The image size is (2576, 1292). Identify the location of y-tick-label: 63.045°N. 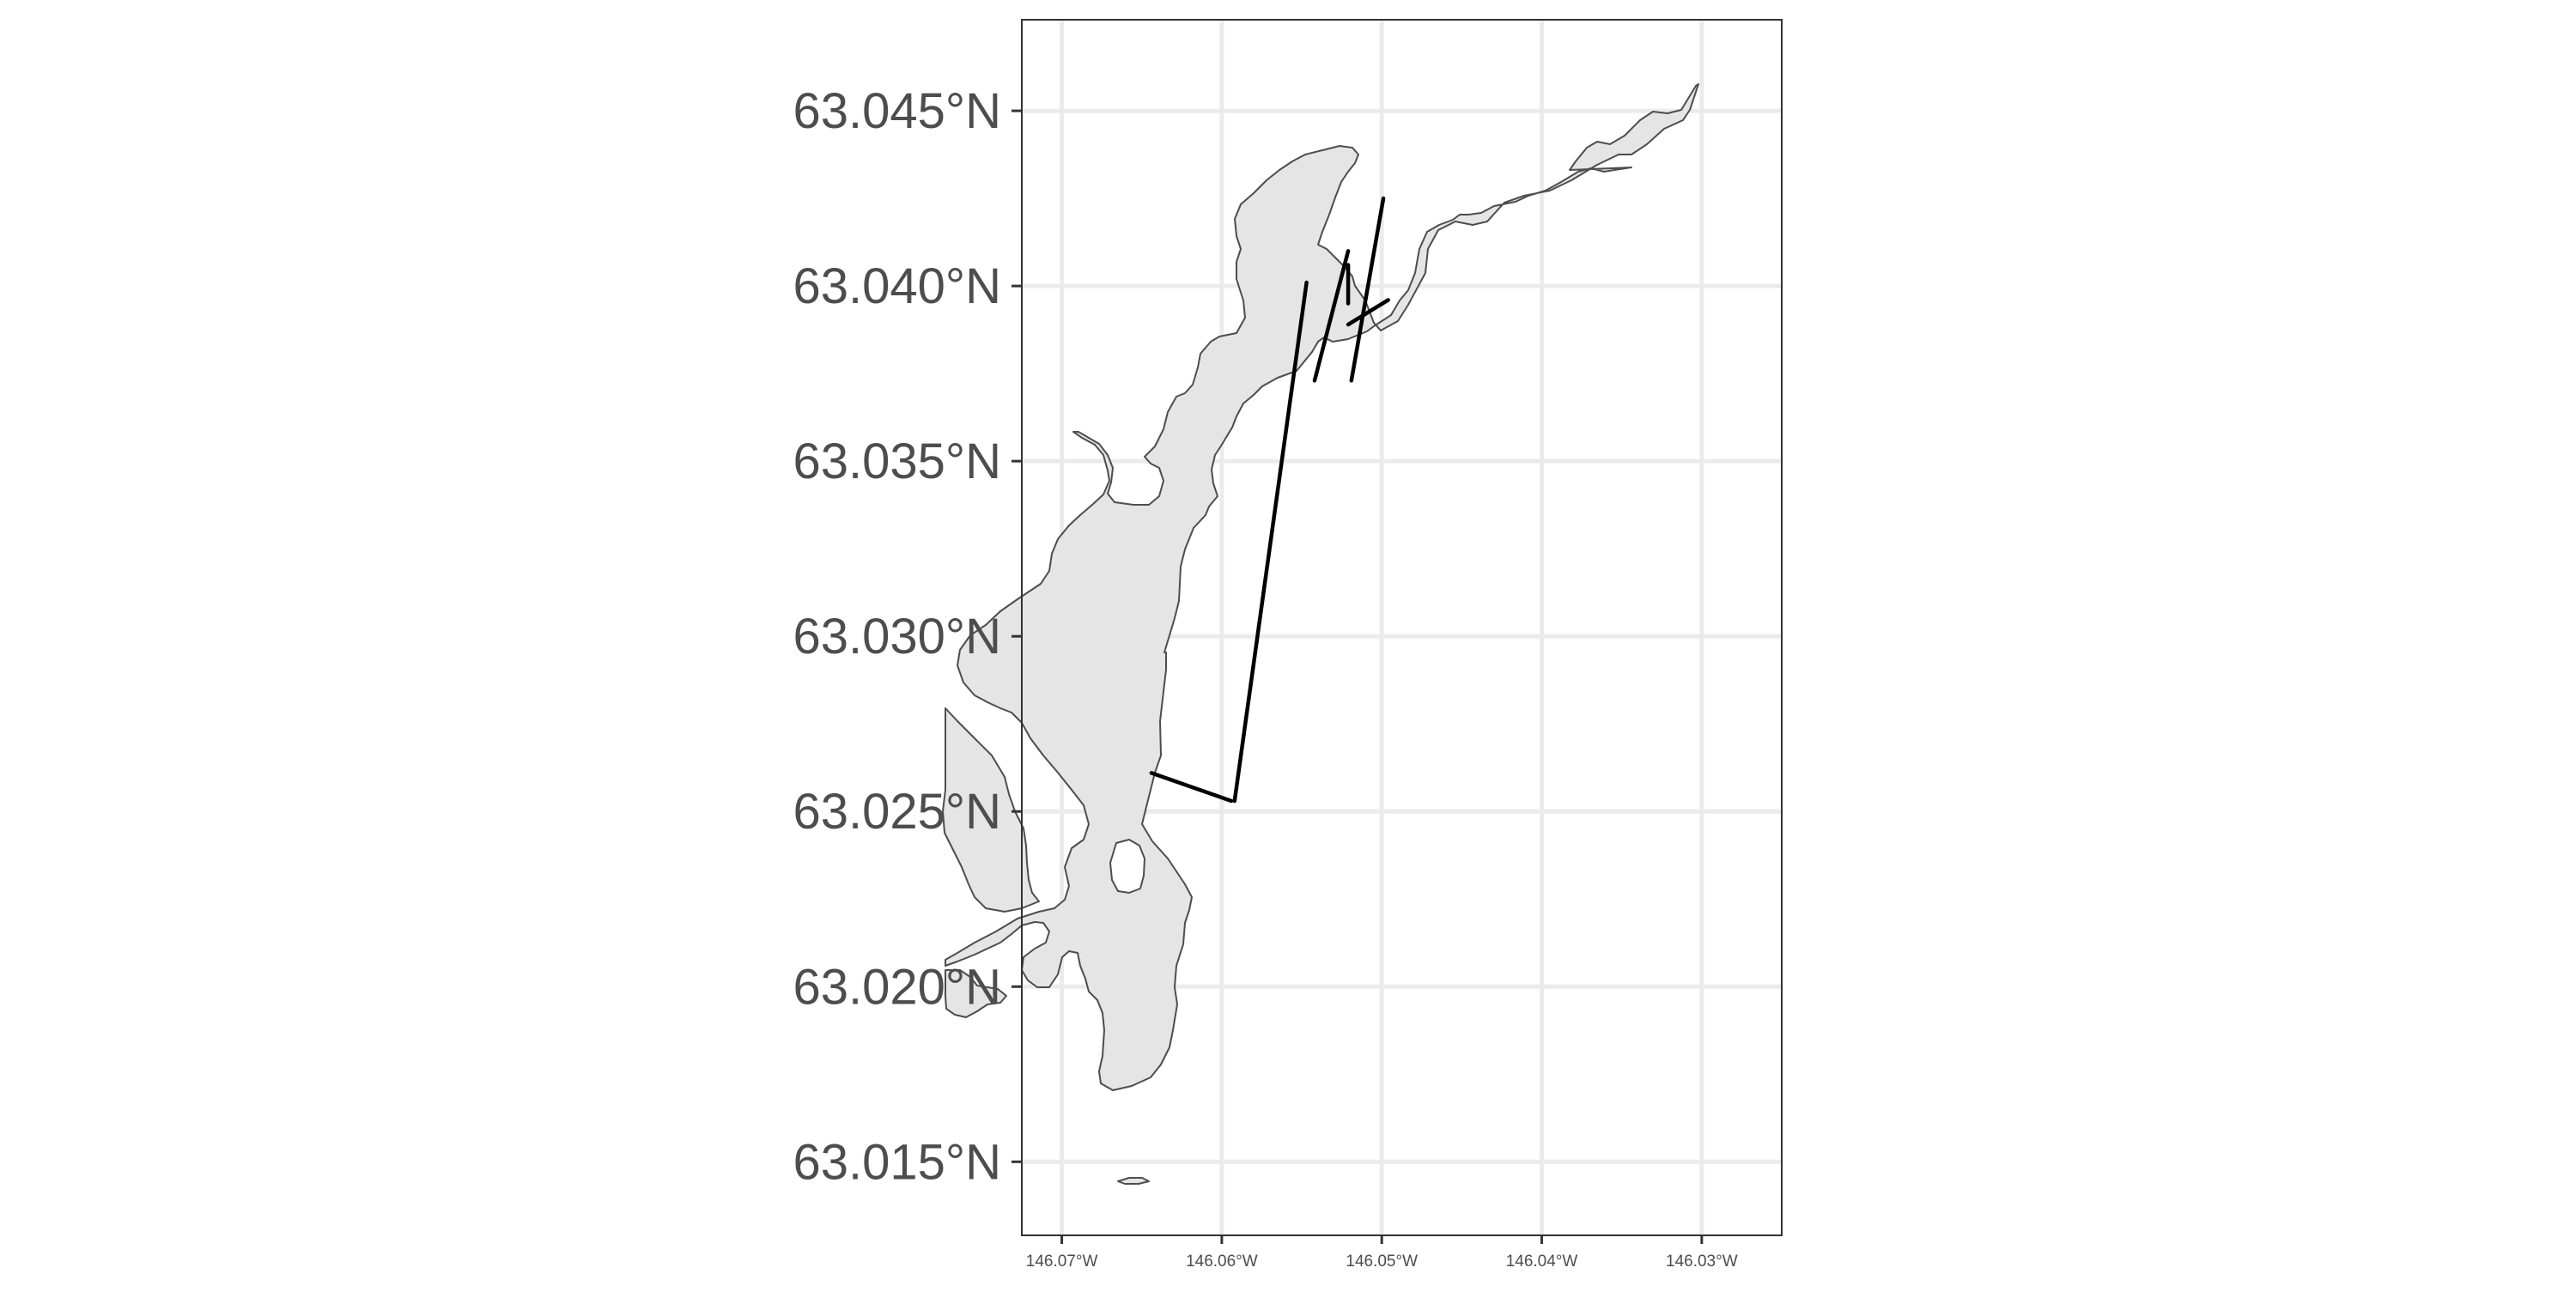
(897, 111).